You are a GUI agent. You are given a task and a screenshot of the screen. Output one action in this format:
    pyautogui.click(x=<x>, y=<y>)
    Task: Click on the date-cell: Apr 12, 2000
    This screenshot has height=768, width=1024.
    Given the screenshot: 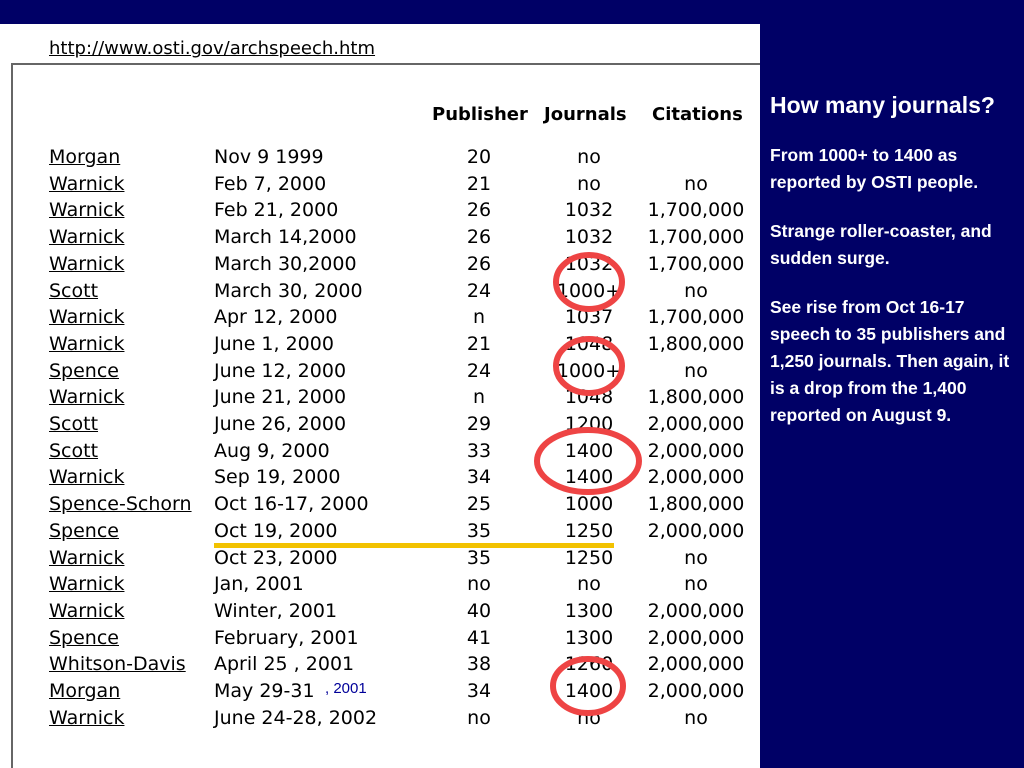 What is the action you would take?
    pyautogui.click(x=276, y=317)
    